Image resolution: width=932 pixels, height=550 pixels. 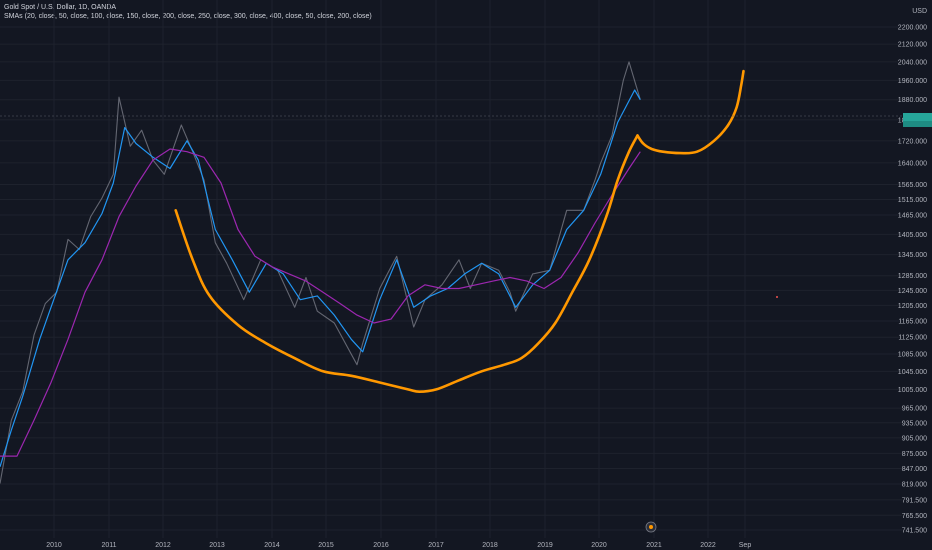 What do you see at coordinates (381, 545) in the screenshot?
I see `x-tick-label: 2016` at bounding box center [381, 545].